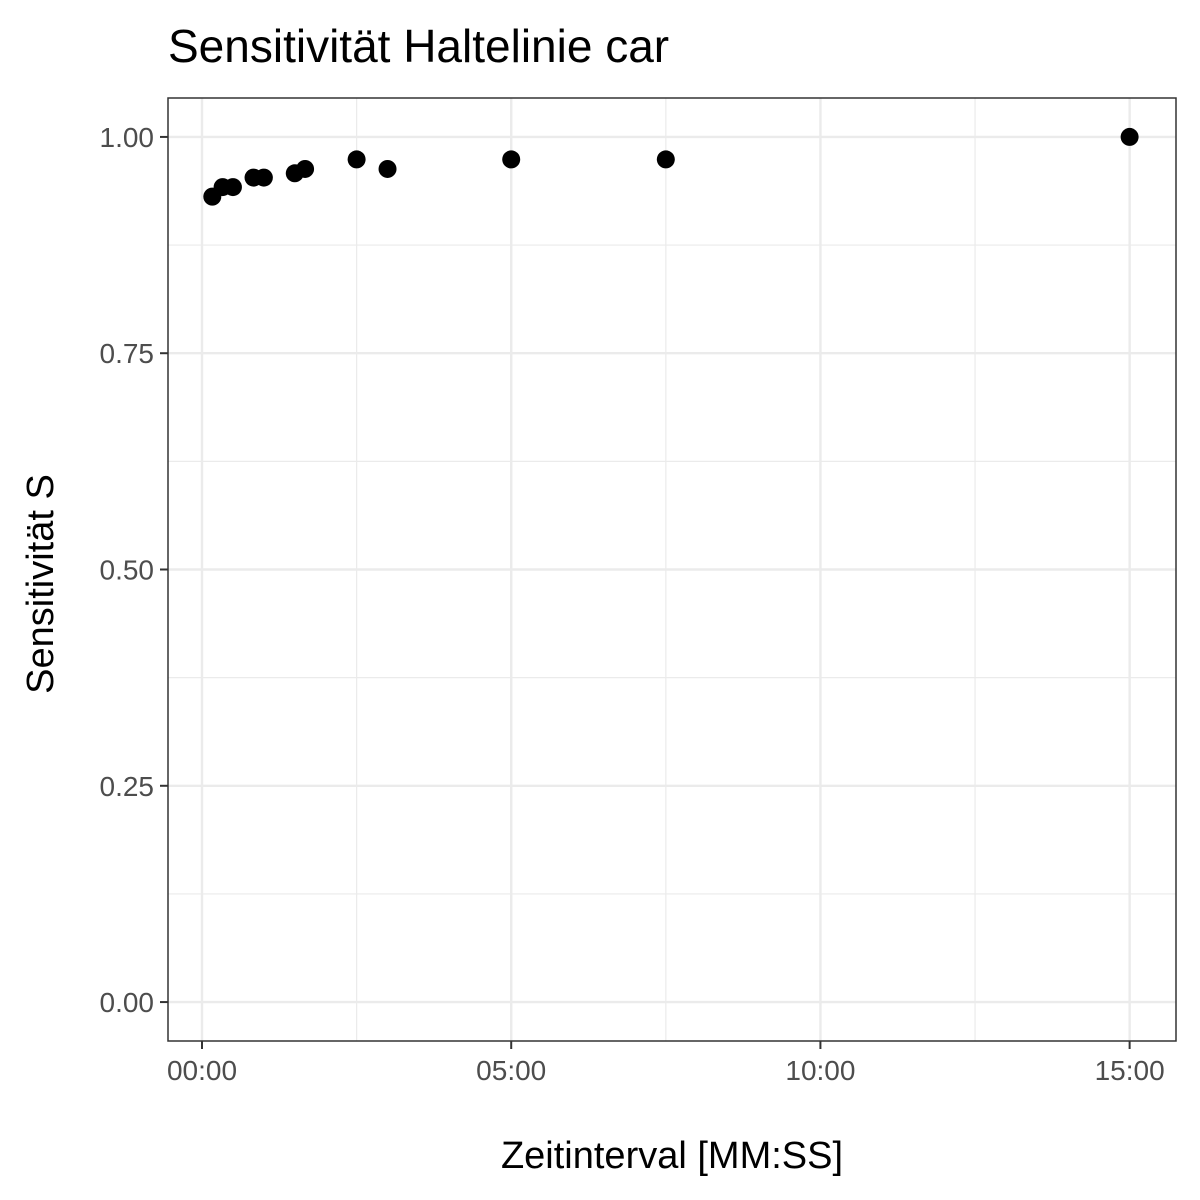 This screenshot has width=1200, height=1200. I want to click on y-axis: 0.00 0.25 0.50 0.75 1.00, so click(134, 570).